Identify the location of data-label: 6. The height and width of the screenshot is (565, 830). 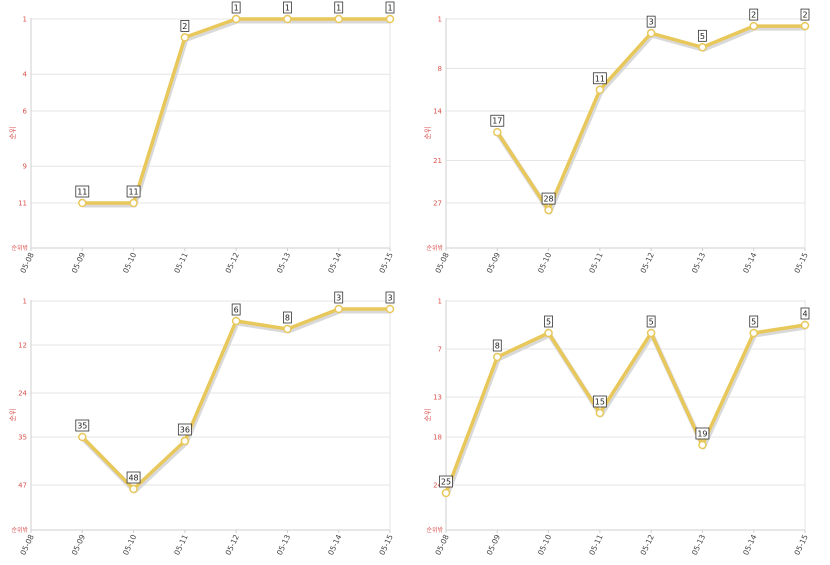
(236, 310).